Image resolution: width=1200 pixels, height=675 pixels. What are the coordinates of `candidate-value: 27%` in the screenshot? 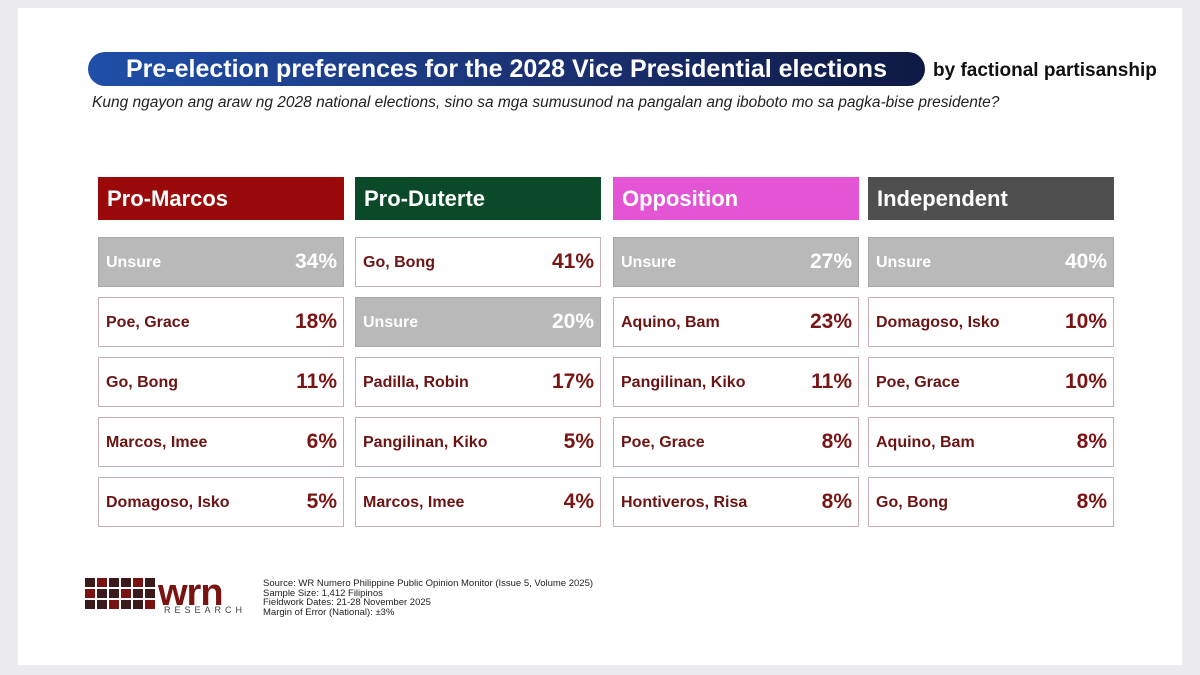 It's located at (830, 261).